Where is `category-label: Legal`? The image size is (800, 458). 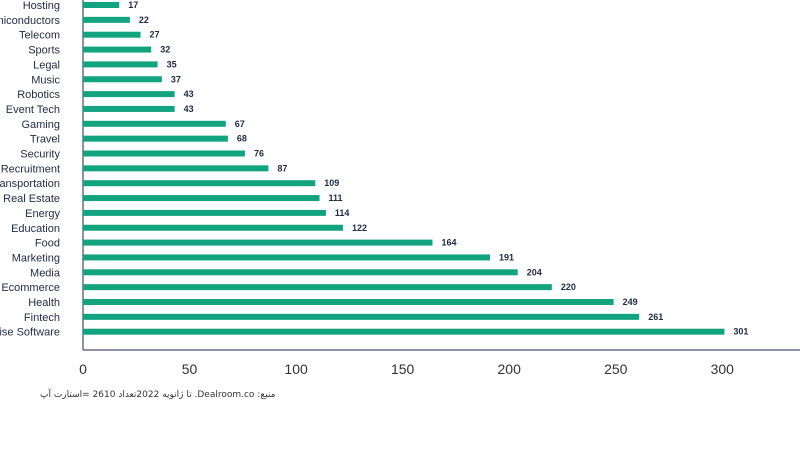 category-label: Legal is located at coordinates (46, 65).